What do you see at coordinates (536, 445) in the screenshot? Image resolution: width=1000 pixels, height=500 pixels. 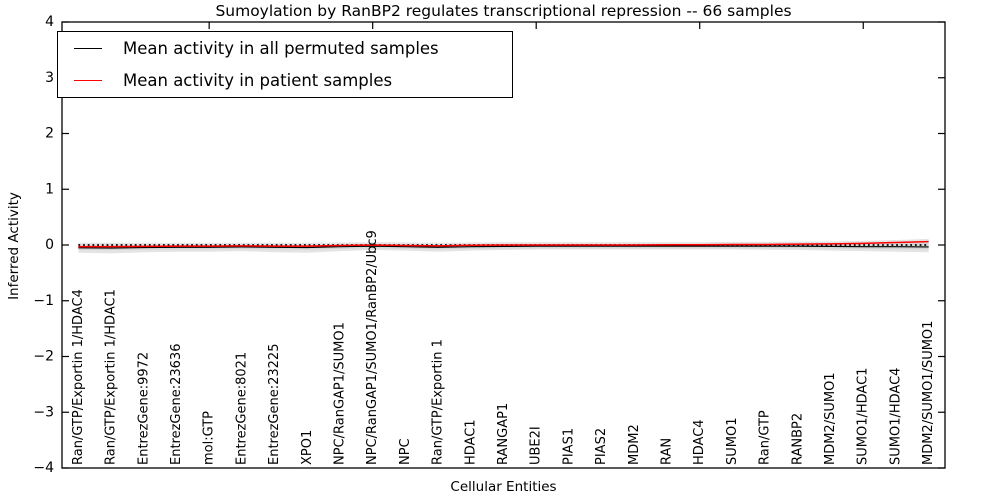 I see `x-tick-label: UBE2I` at bounding box center [536, 445].